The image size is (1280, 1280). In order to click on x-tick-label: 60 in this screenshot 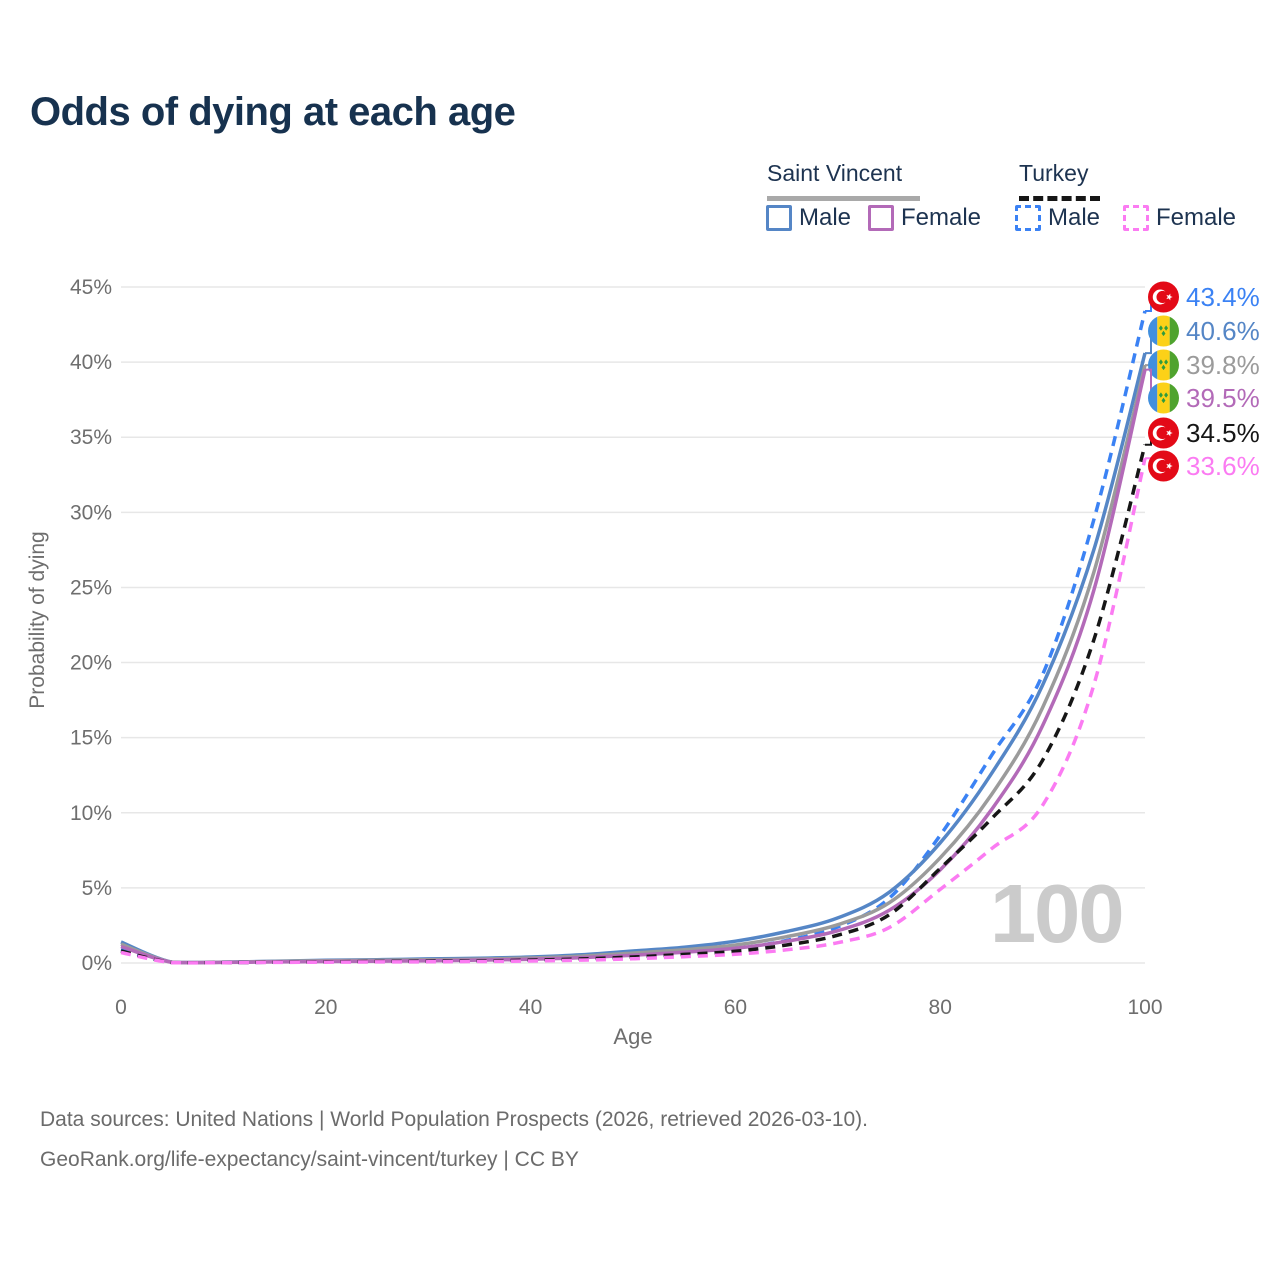, I will do `click(735, 1007)`.